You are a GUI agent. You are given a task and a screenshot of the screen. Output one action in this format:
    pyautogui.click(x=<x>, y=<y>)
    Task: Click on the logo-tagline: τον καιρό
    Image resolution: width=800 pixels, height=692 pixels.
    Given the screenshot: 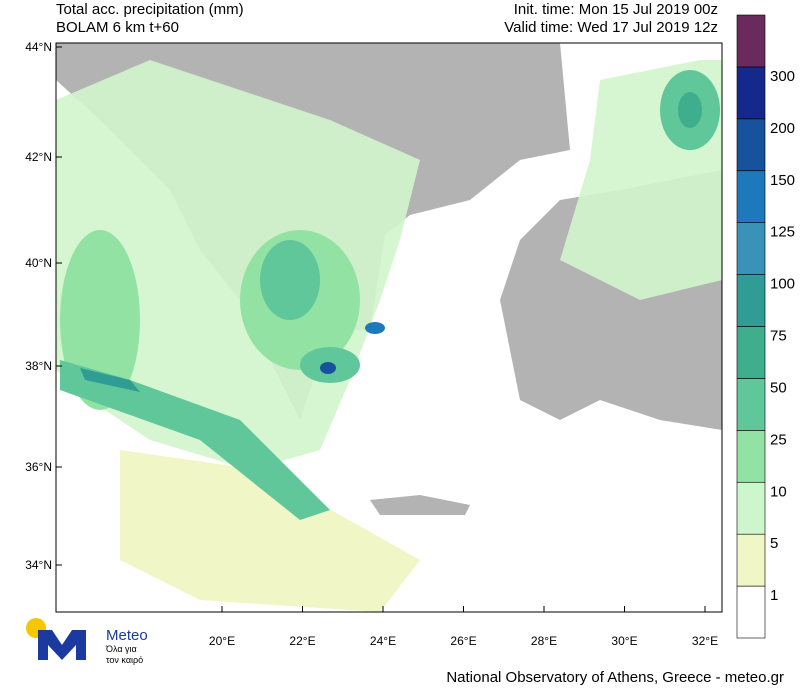 What is the action you would take?
    pyautogui.click(x=124, y=660)
    